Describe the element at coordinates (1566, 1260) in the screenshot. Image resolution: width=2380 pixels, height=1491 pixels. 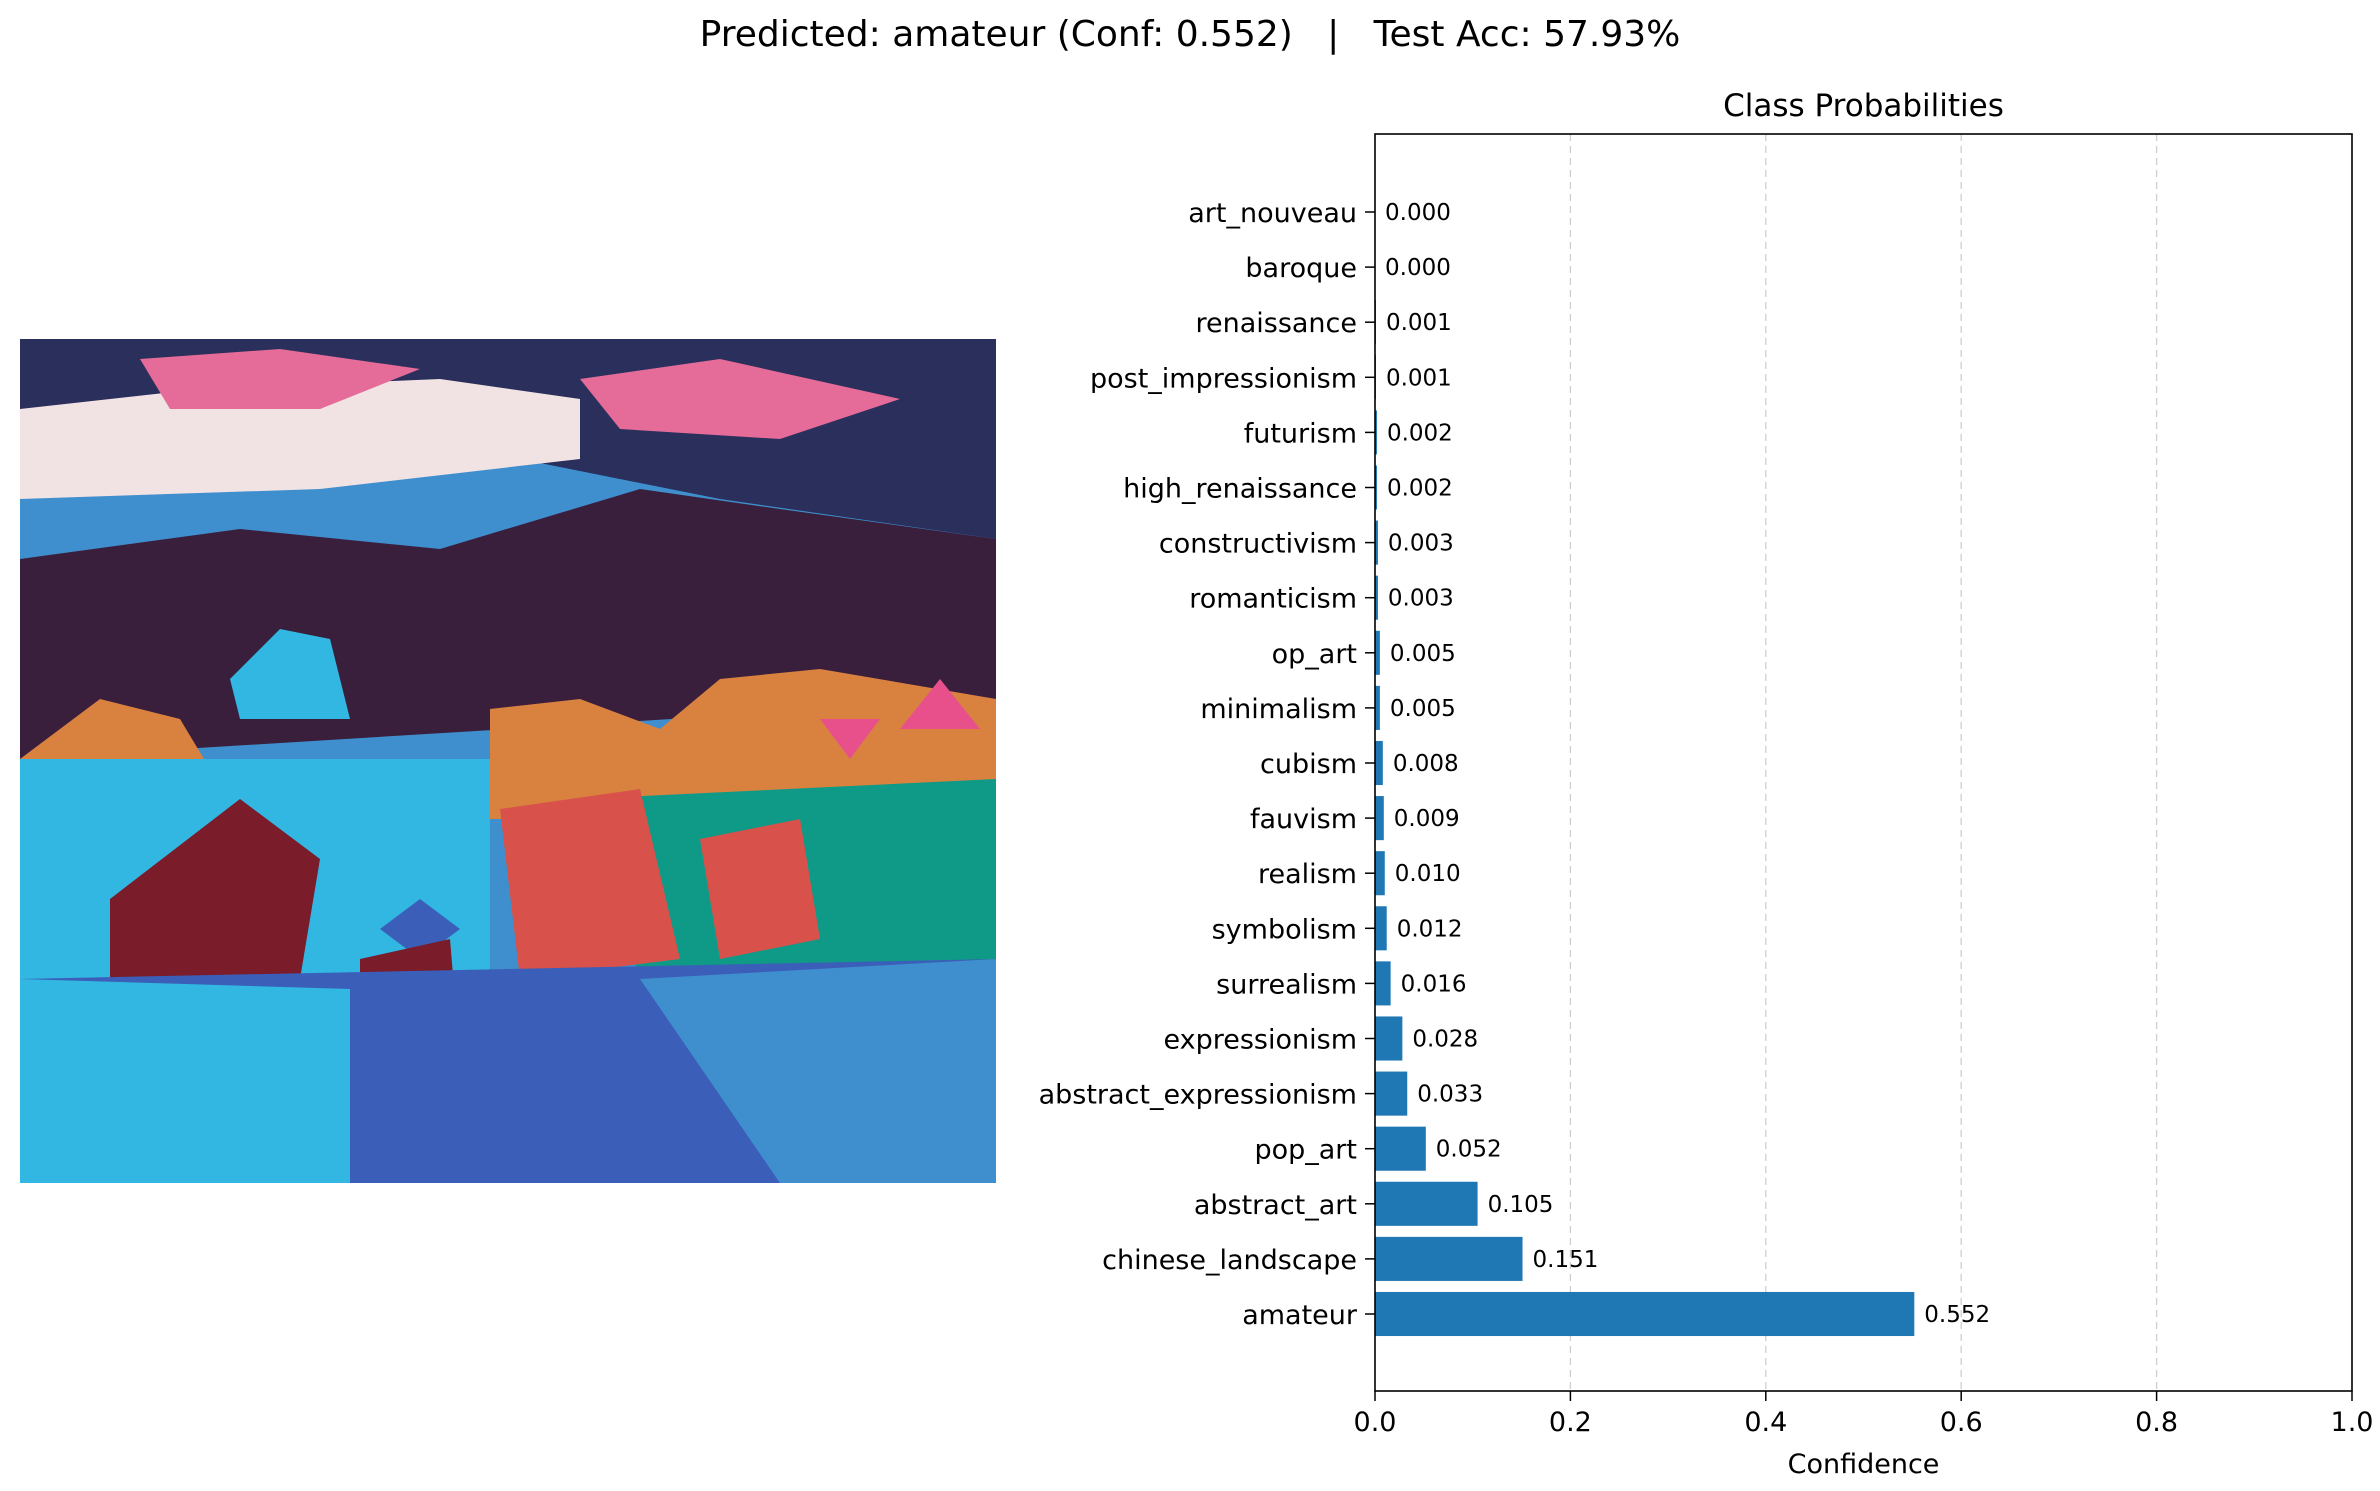
I see `value-label: 0.151` at that location.